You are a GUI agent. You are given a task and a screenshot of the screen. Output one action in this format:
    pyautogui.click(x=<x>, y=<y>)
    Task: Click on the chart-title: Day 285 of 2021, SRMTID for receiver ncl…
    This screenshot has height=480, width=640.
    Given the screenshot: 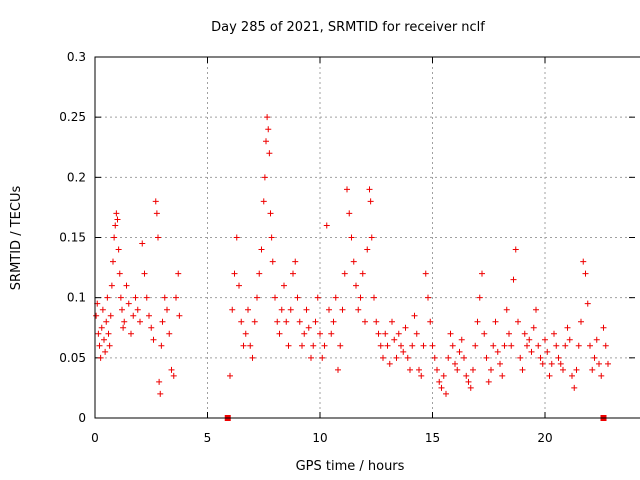 What is the action you would take?
    pyautogui.click(x=348, y=27)
    